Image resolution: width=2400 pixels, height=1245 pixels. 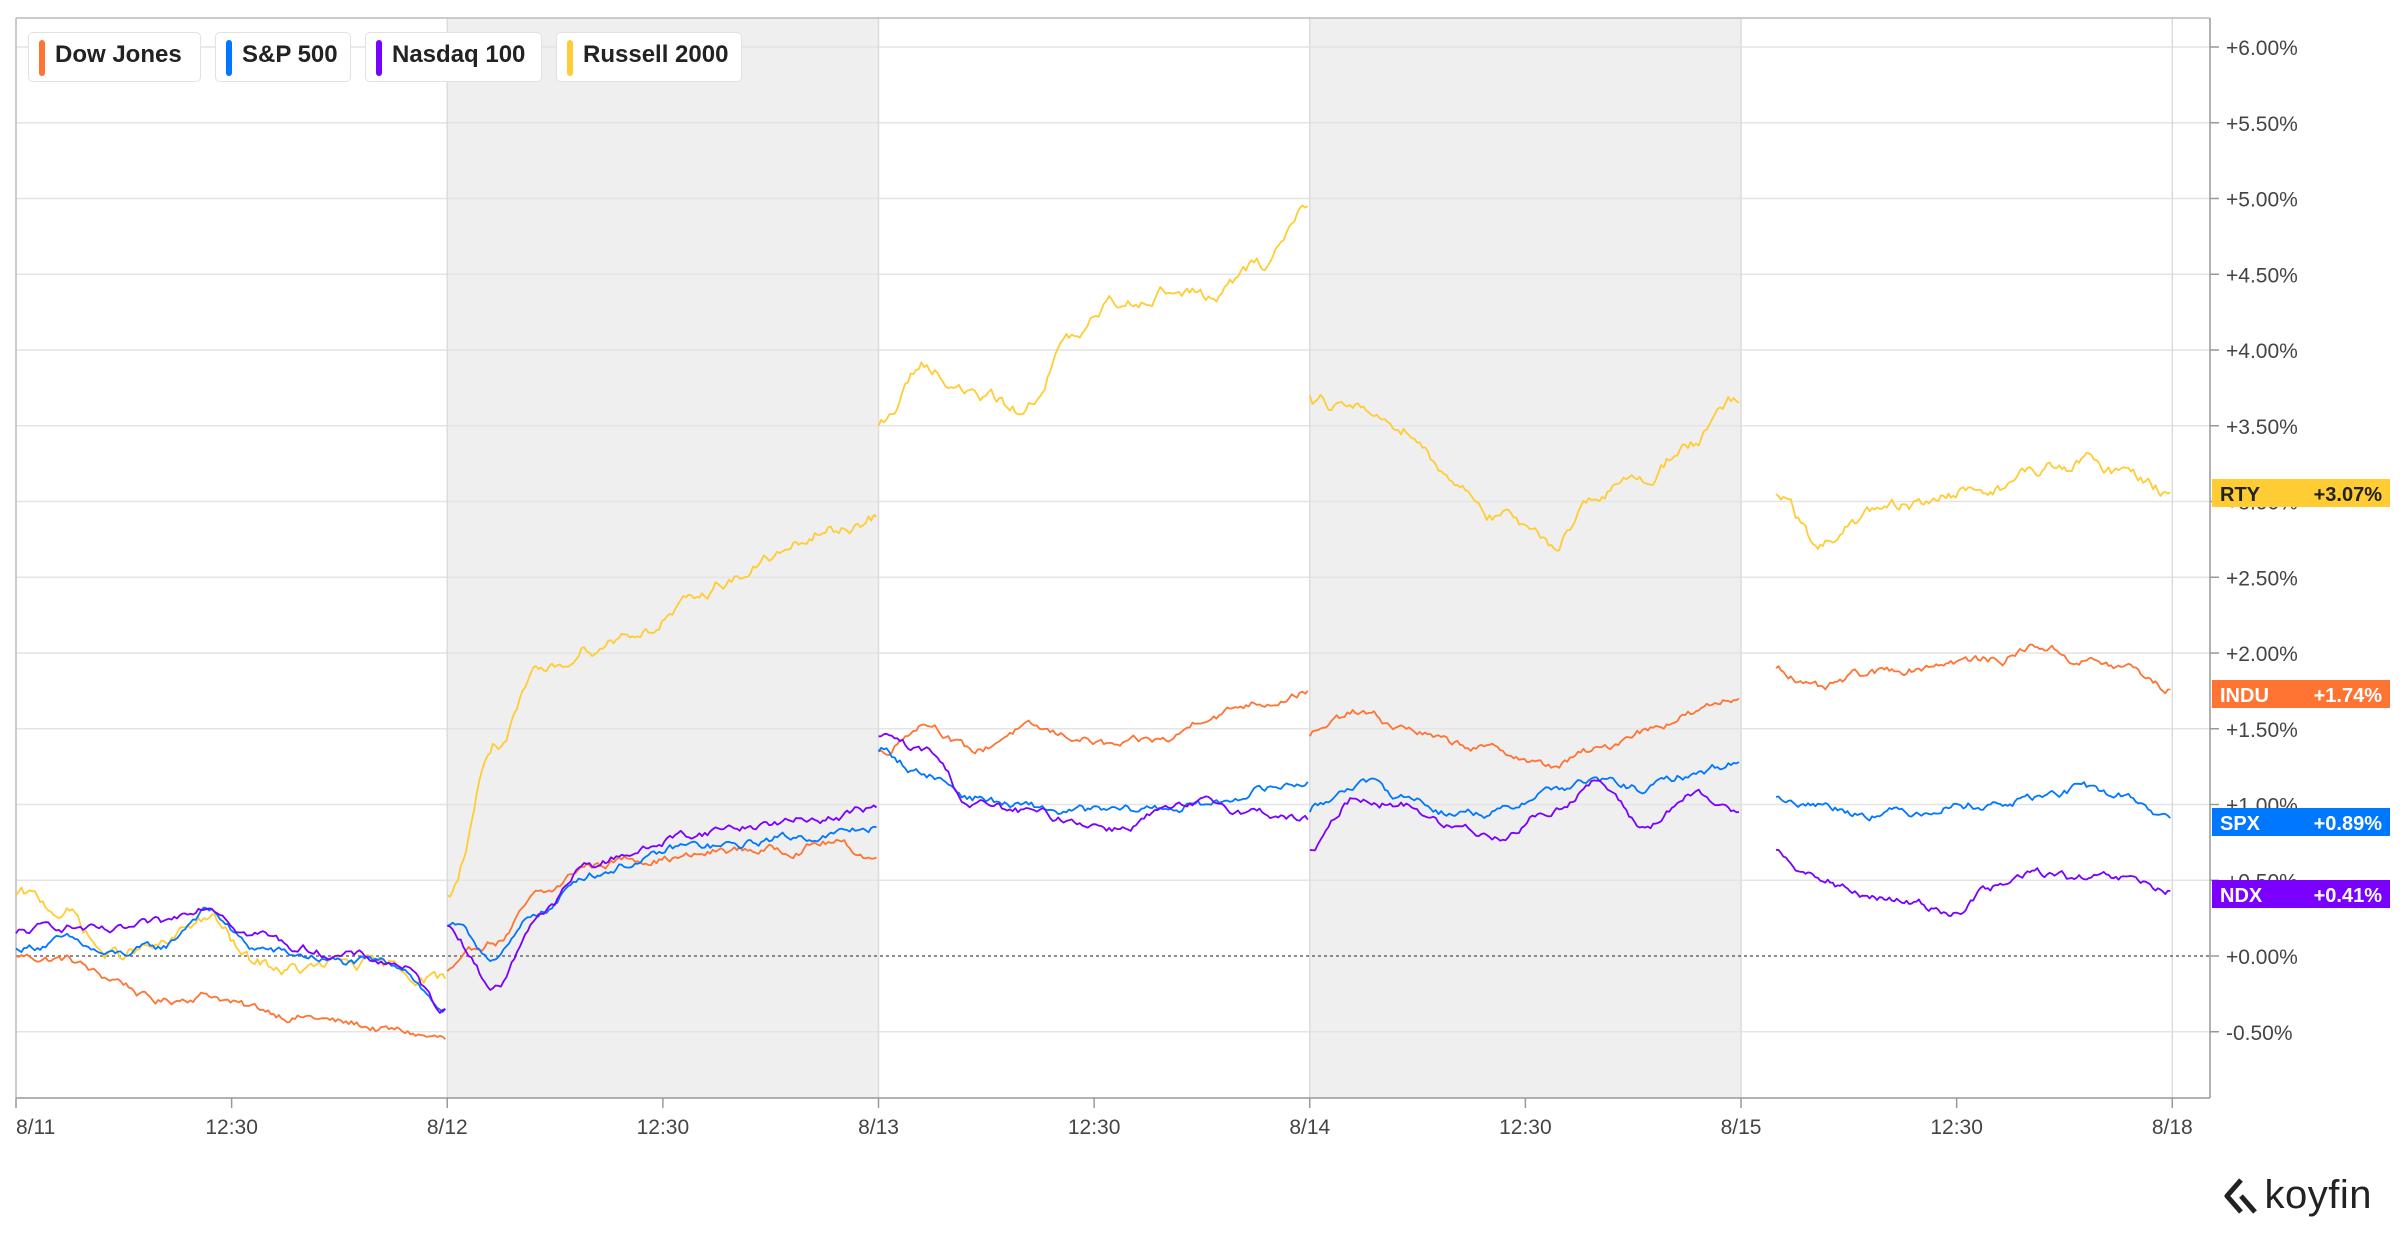 What do you see at coordinates (2262, 351) in the screenshot?
I see `y-tick-label: +4.00%` at bounding box center [2262, 351].